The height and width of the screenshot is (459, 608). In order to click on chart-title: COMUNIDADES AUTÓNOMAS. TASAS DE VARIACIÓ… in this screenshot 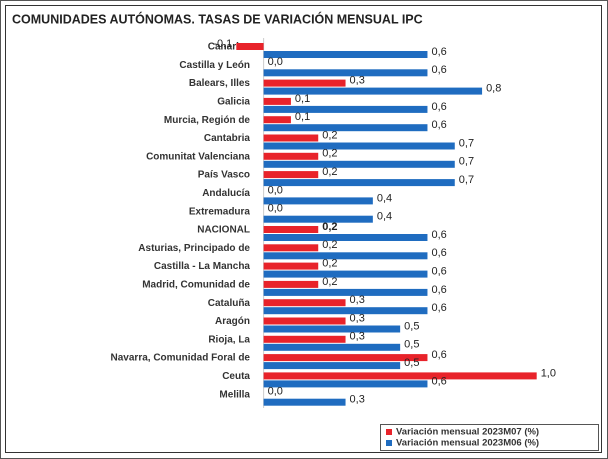, I will do `click(217, 18)`.